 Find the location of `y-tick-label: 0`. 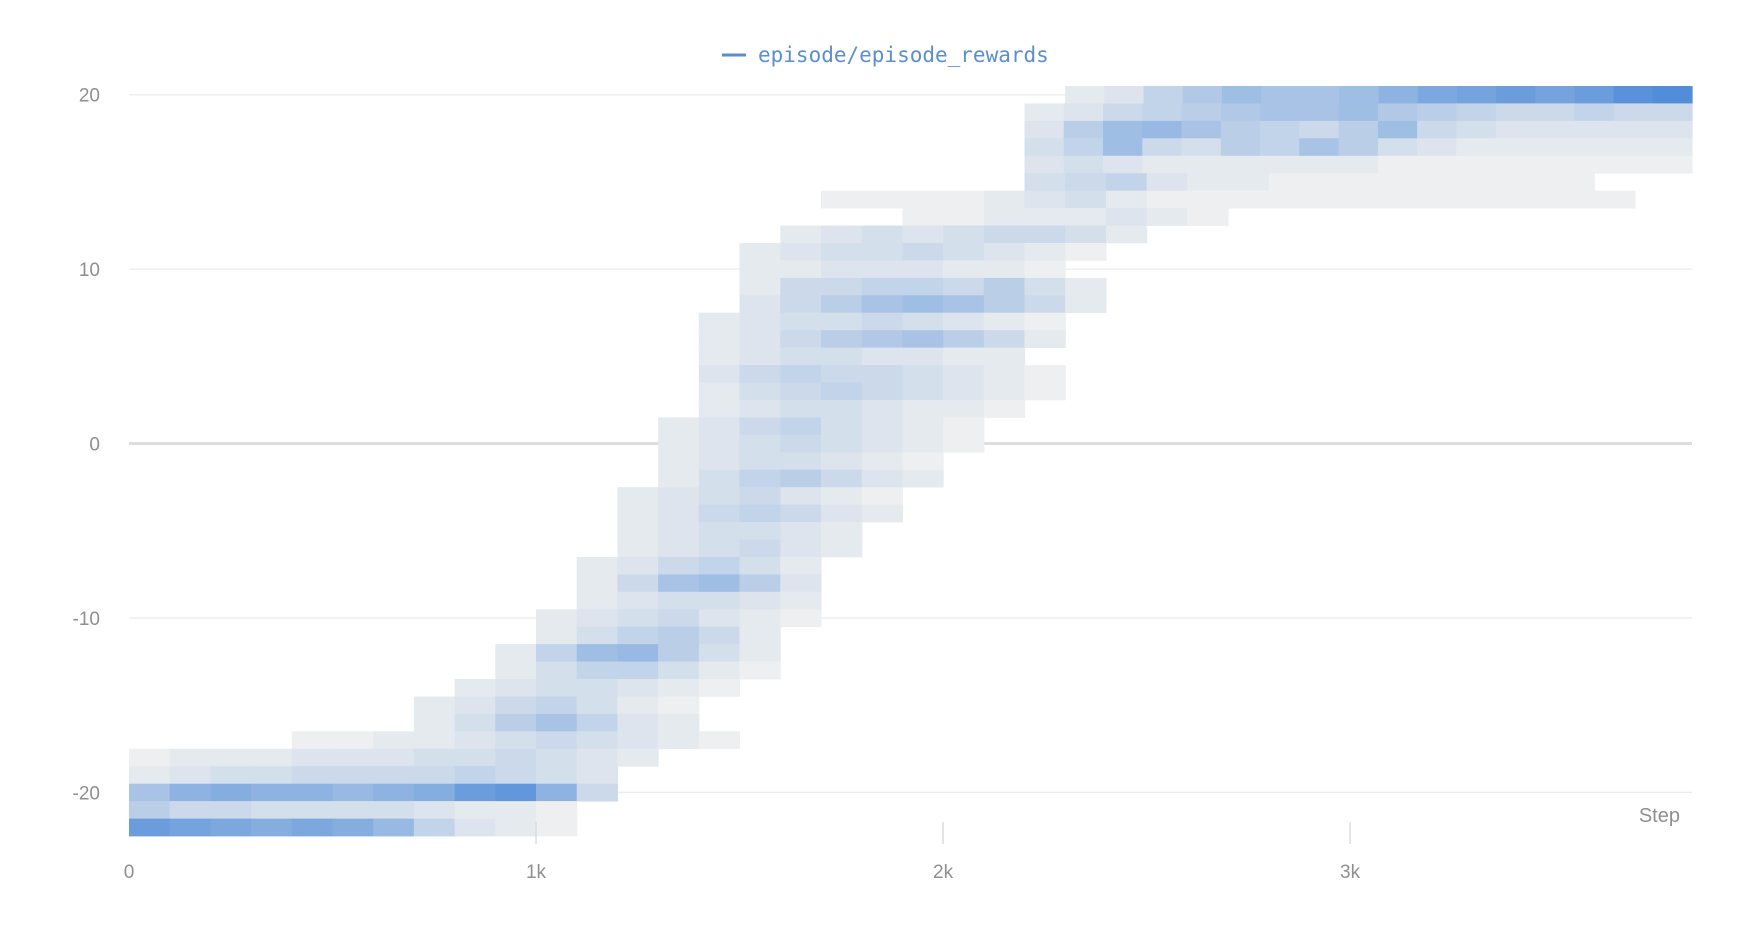

y-tick-label: 0 is located at coordinates (94, 445).